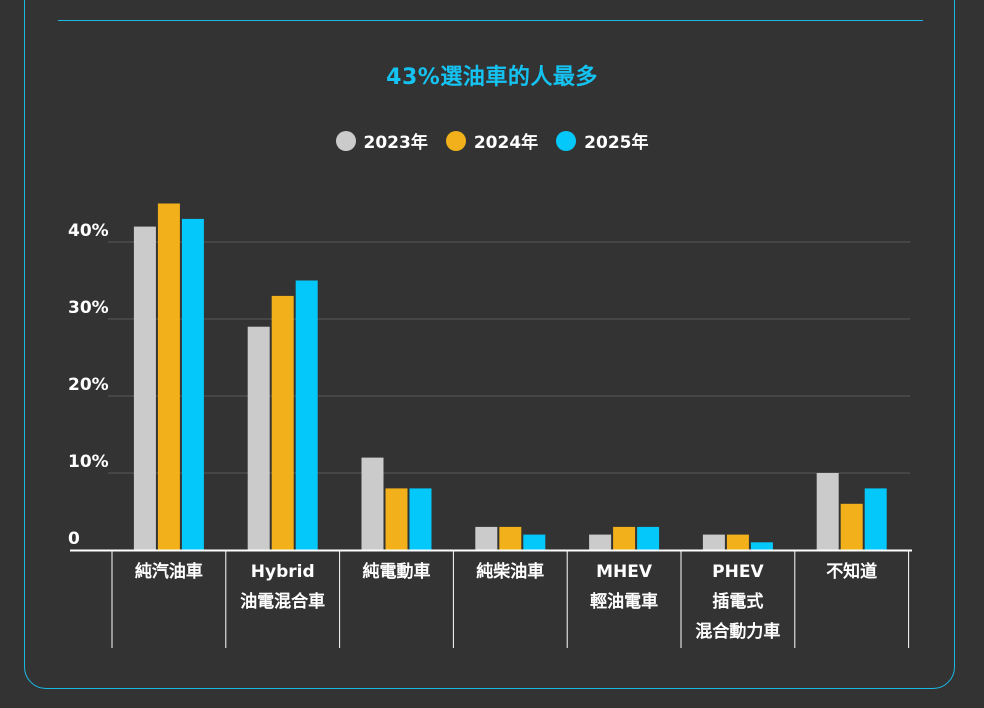 The width and height of the screenshot is (984, 708). What do you see at coordinates (455, 140) in the screenshot?
I see `legend-swatch-2024` at bounding box center [455, 140].